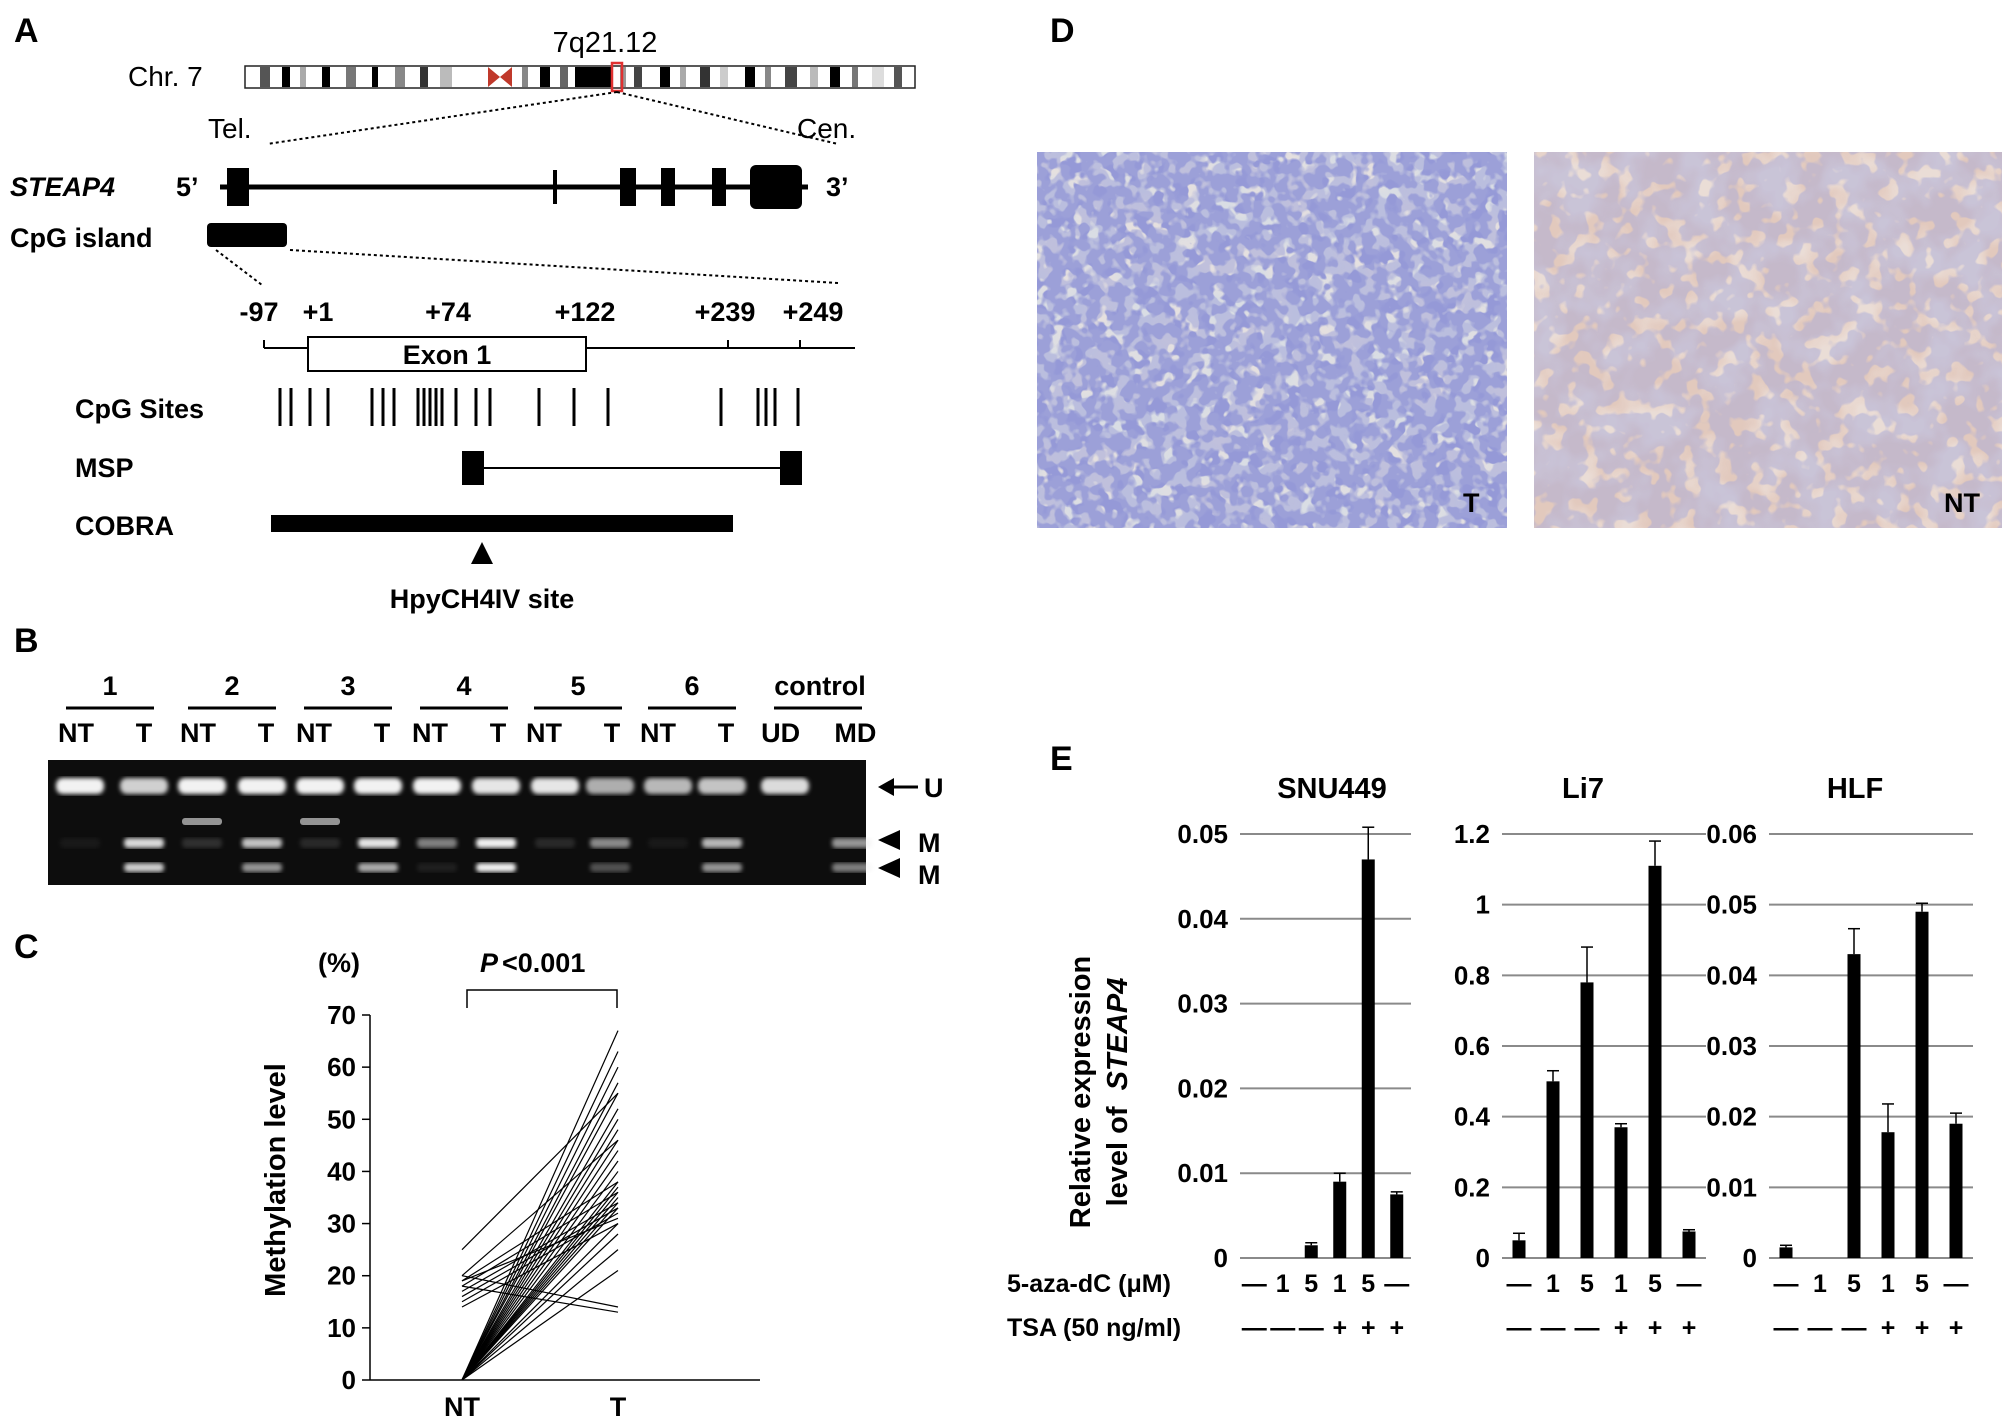  What do you see at coordinates (934, 788) in the screenshot?
I see `band-u-label: U` at bounding box center [934, 788].